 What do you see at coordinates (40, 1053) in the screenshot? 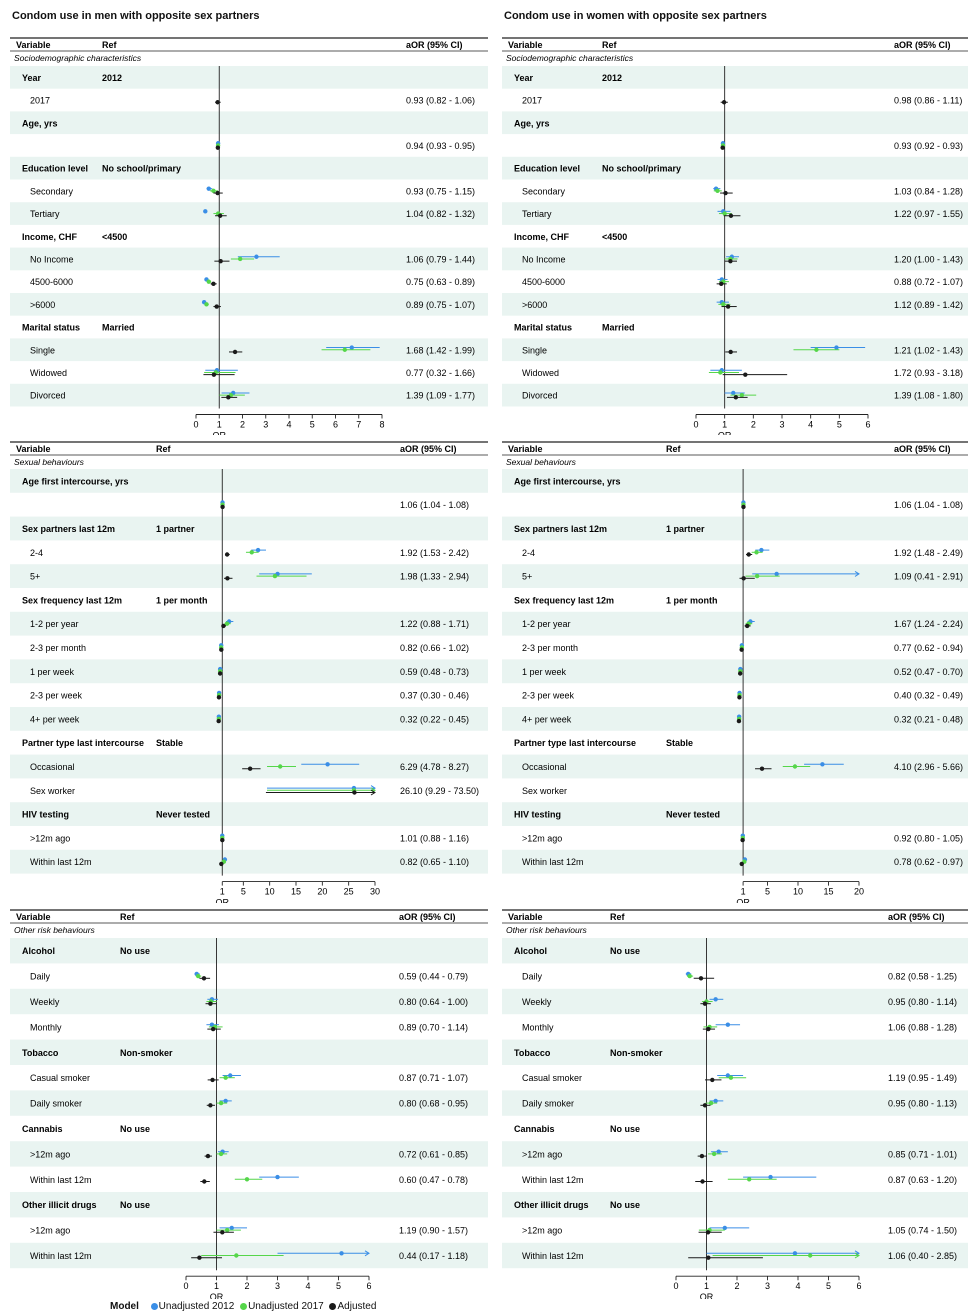
I see `group-label: Tobacco` at bounding box center [40, 1053].